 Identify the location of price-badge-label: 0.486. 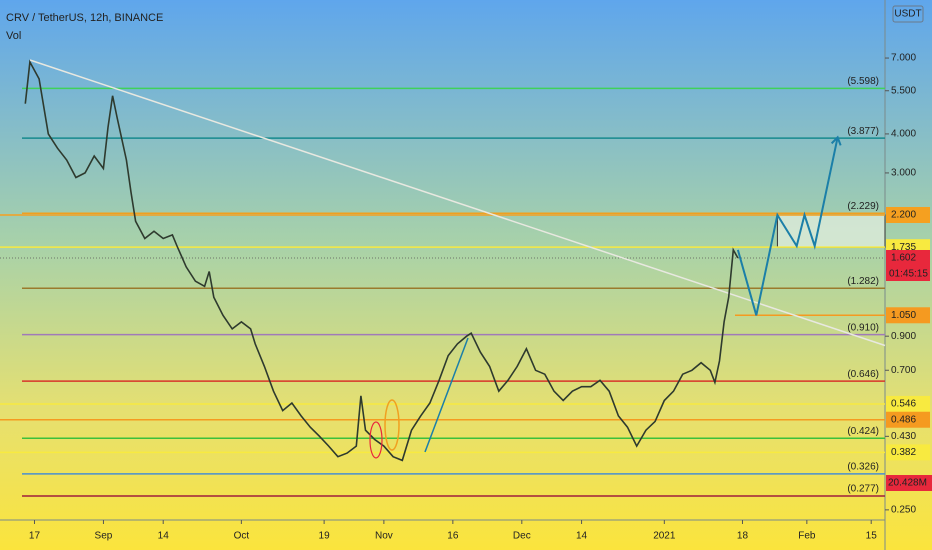
(903, 419).